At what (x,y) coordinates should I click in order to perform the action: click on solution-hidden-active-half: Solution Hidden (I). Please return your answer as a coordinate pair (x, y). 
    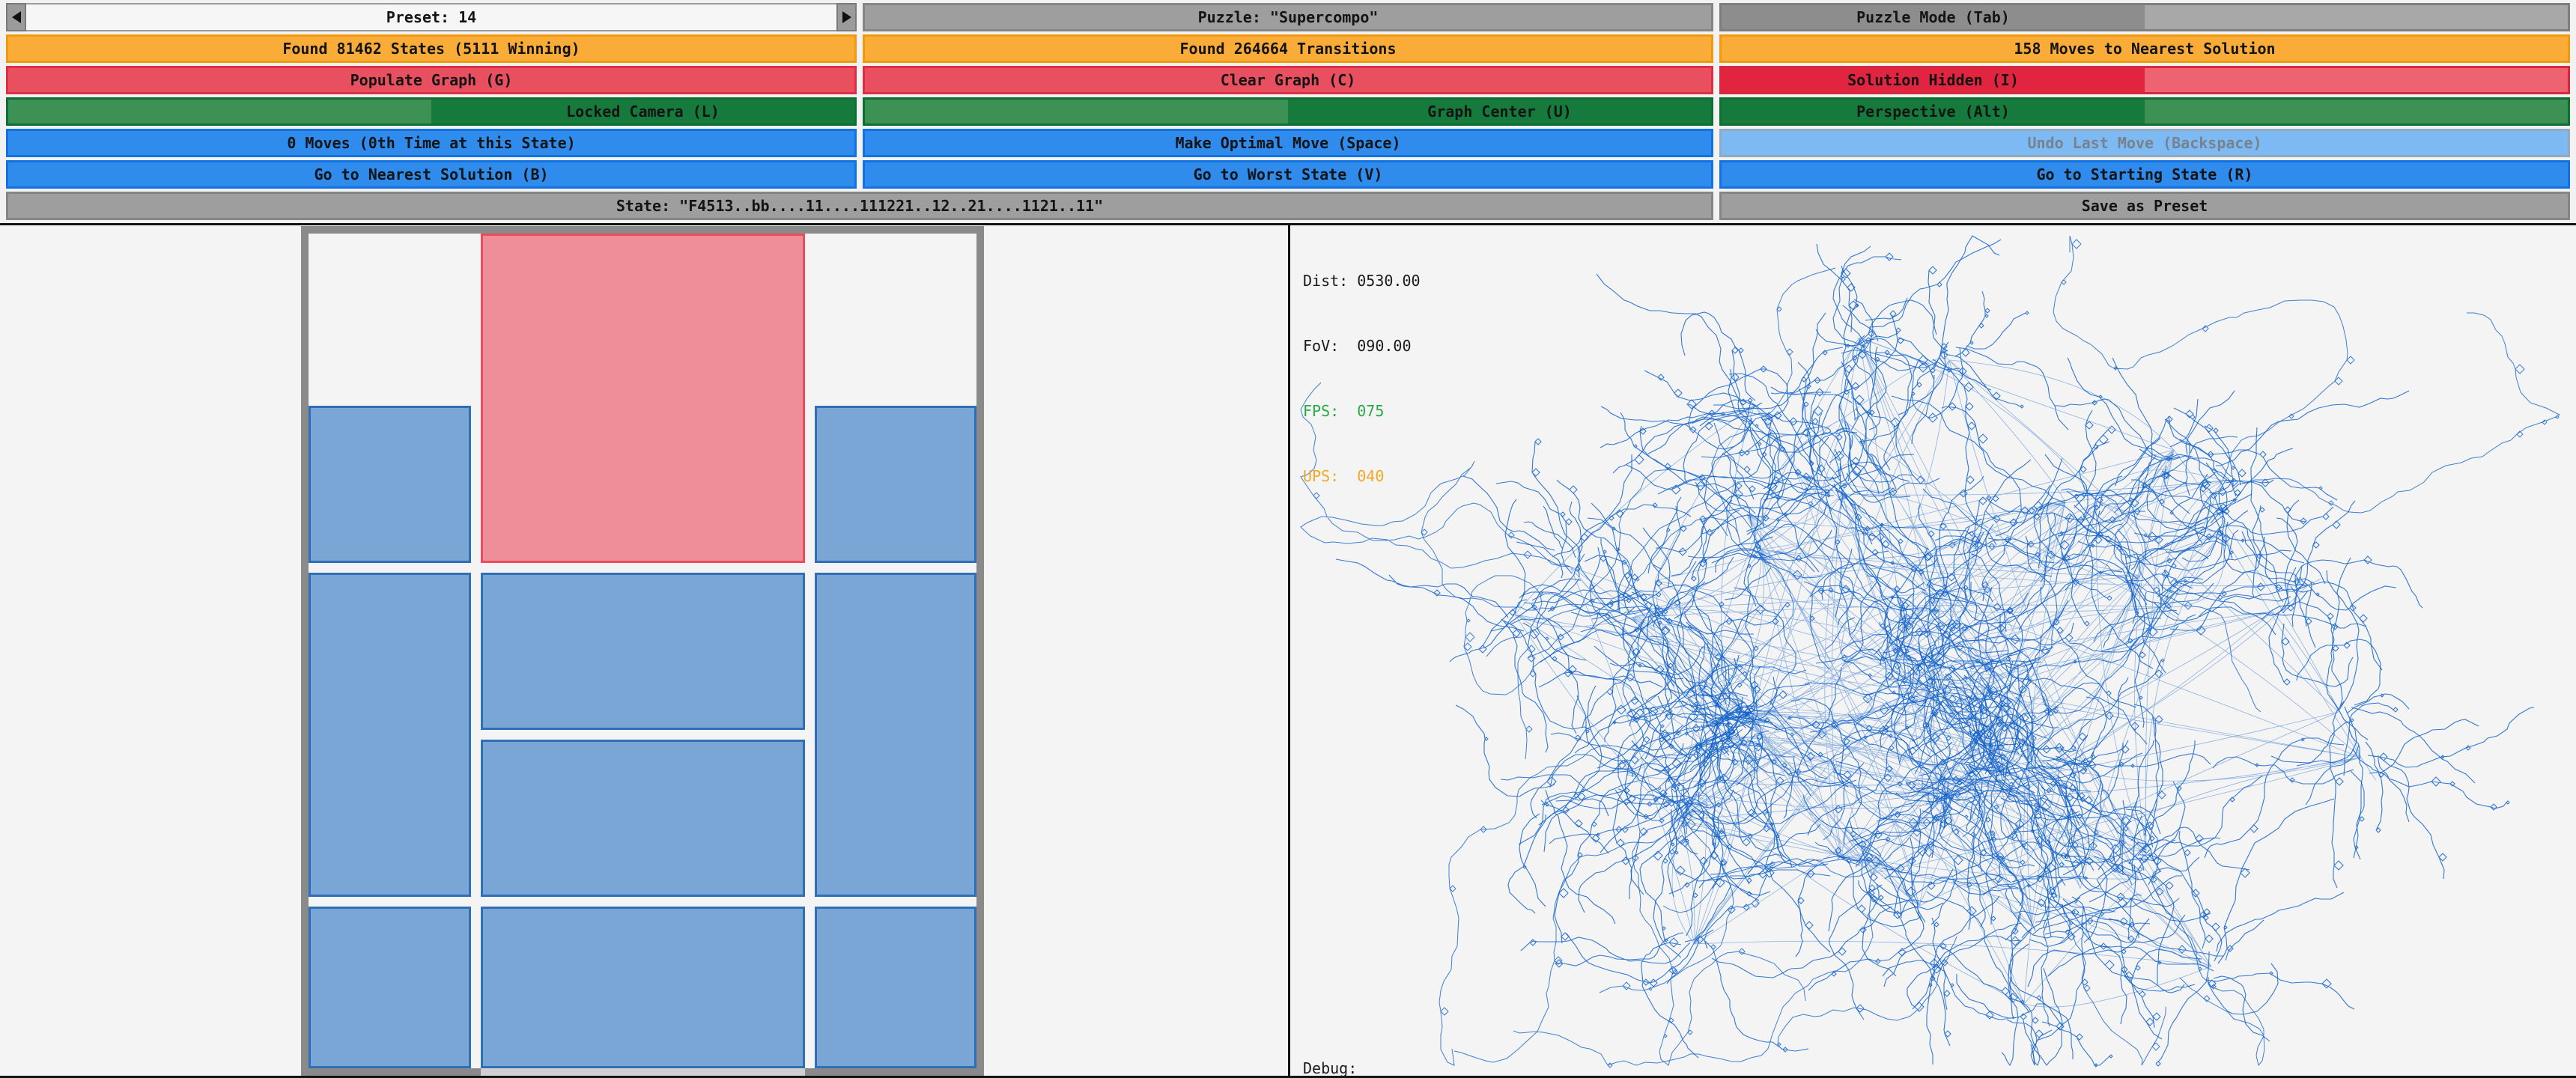
    Looking at the image, I should click on (1933, 80).